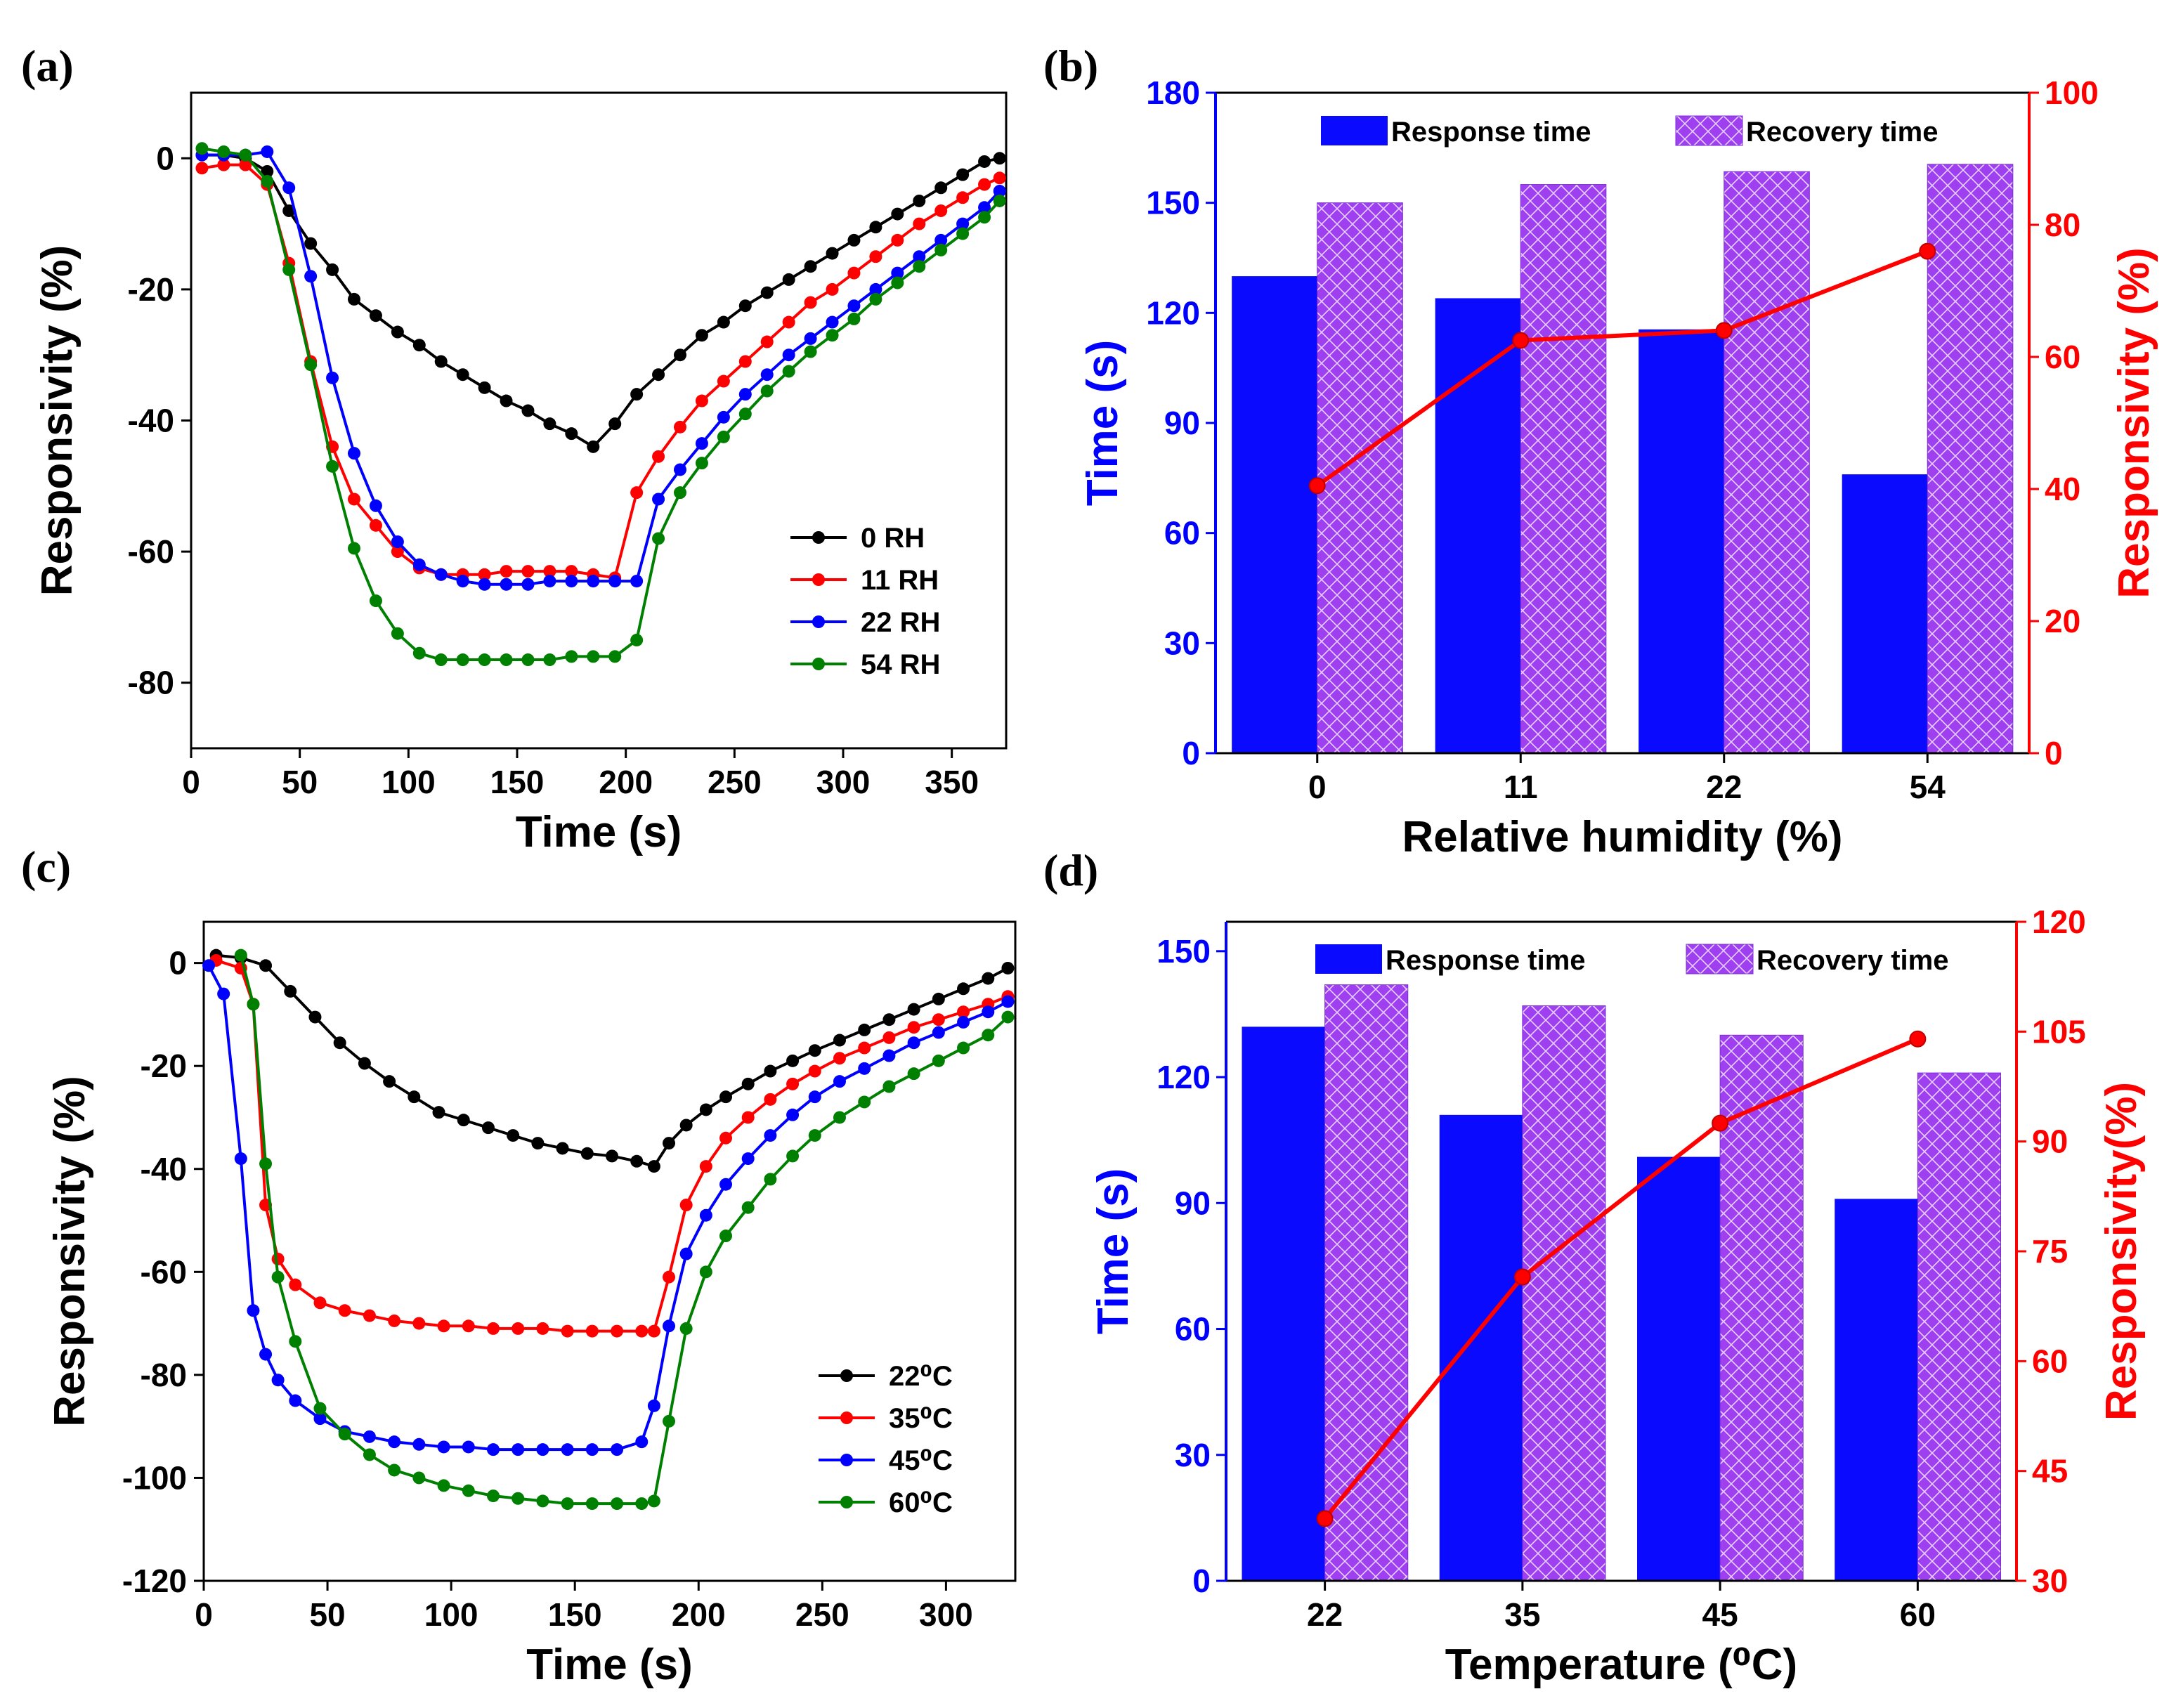 This screenshot has height=1708, width=2176. Describe the element at coordinates (600, 371) in the screenshot. I see `series-11-rh` at that location.